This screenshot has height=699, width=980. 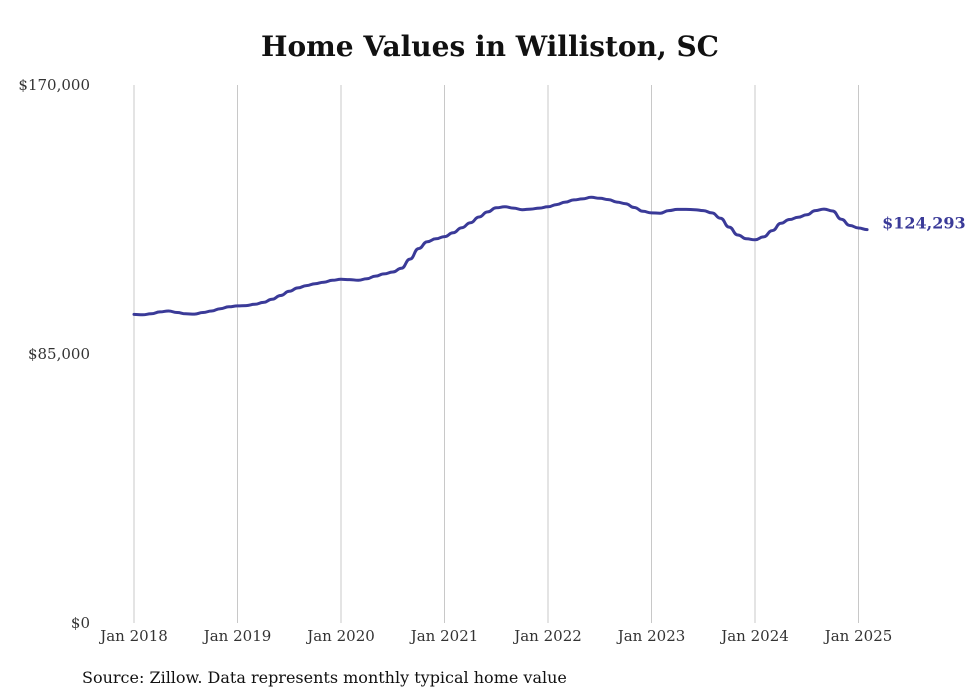 I want to click on end-value-label: $124,293, so click(x=924, y=223).